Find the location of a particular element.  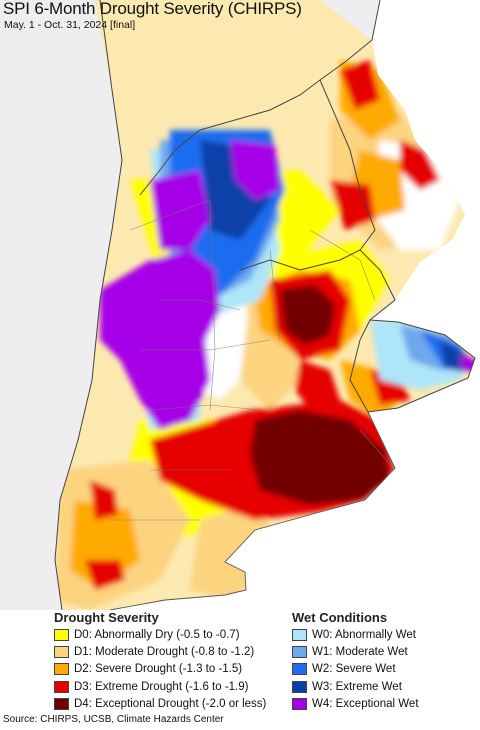

legend-item-d2: D2: Severe Drought (-1.3 to -1.5) is located at coordinates (160, 669).